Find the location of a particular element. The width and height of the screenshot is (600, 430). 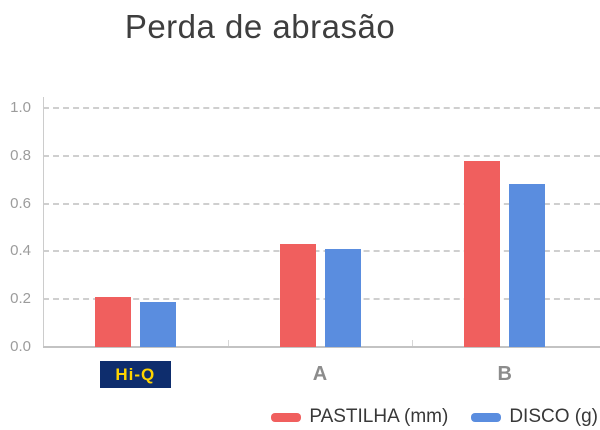

y-axis-tick-label: 0.2 is located at coordinates (20, 299).